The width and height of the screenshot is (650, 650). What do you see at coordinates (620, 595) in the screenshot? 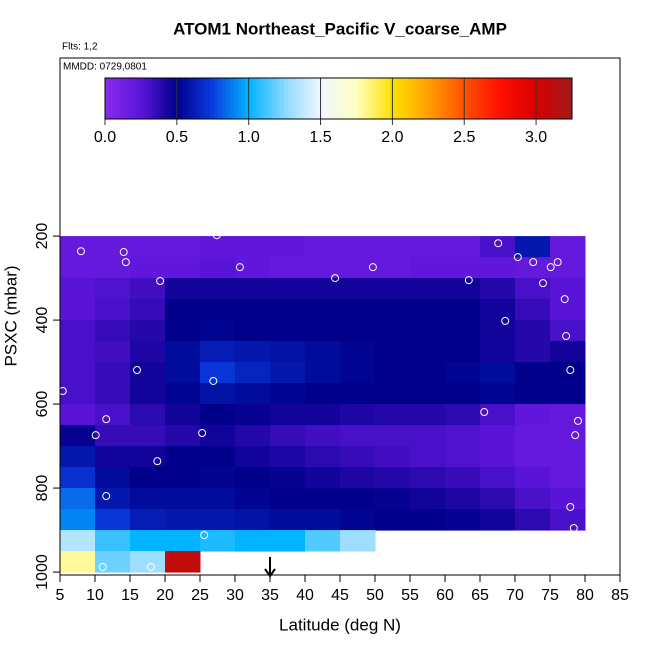
I see `x-tick-label: 85` at bounding box center [620, 595].